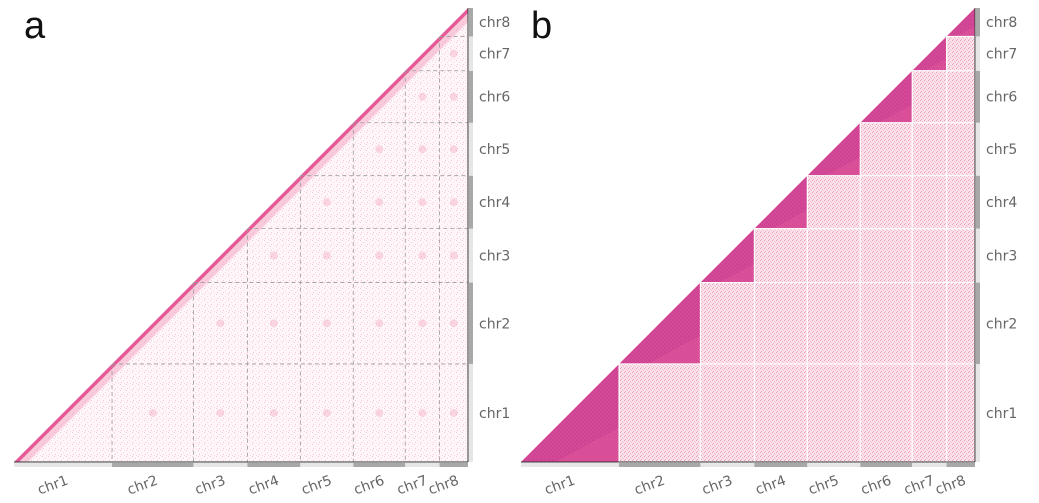 The width and height of the screenshot is (1039, 503). I want to click on x-label-chr5: chr5, so click(316, 486).